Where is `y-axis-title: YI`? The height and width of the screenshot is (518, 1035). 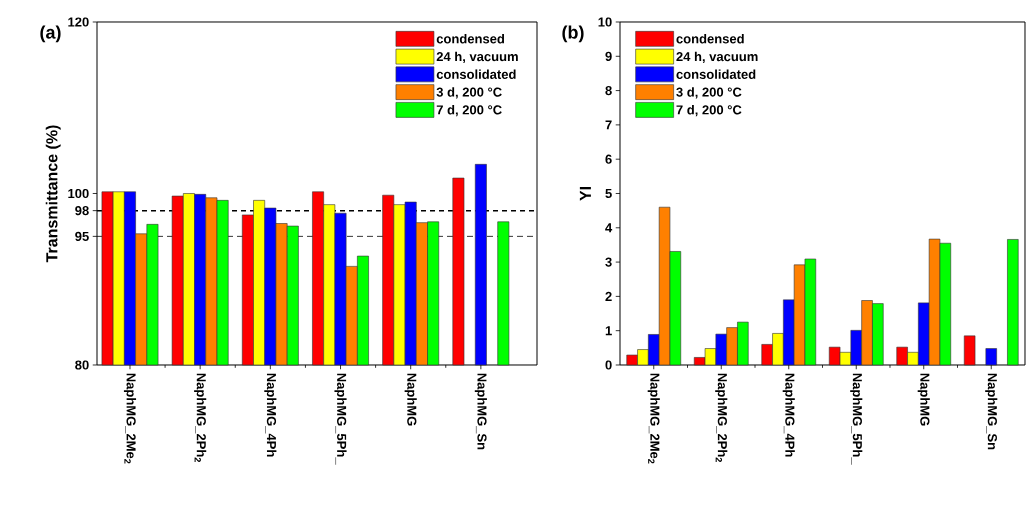
y-axis-title: YI is located at coordinates (585, 194).